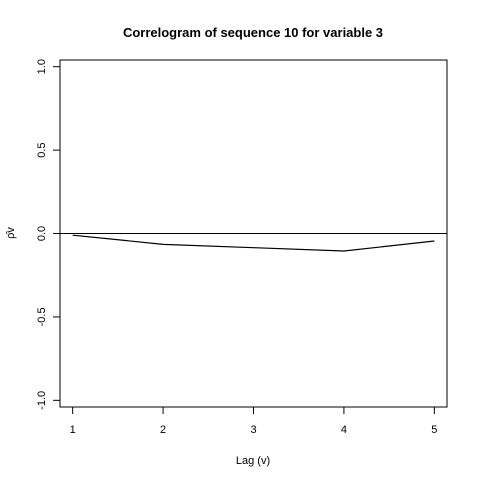  Describe the element at coordinates (73, 430) in the screenshot. I see `x-tick-label: 1` at that location.